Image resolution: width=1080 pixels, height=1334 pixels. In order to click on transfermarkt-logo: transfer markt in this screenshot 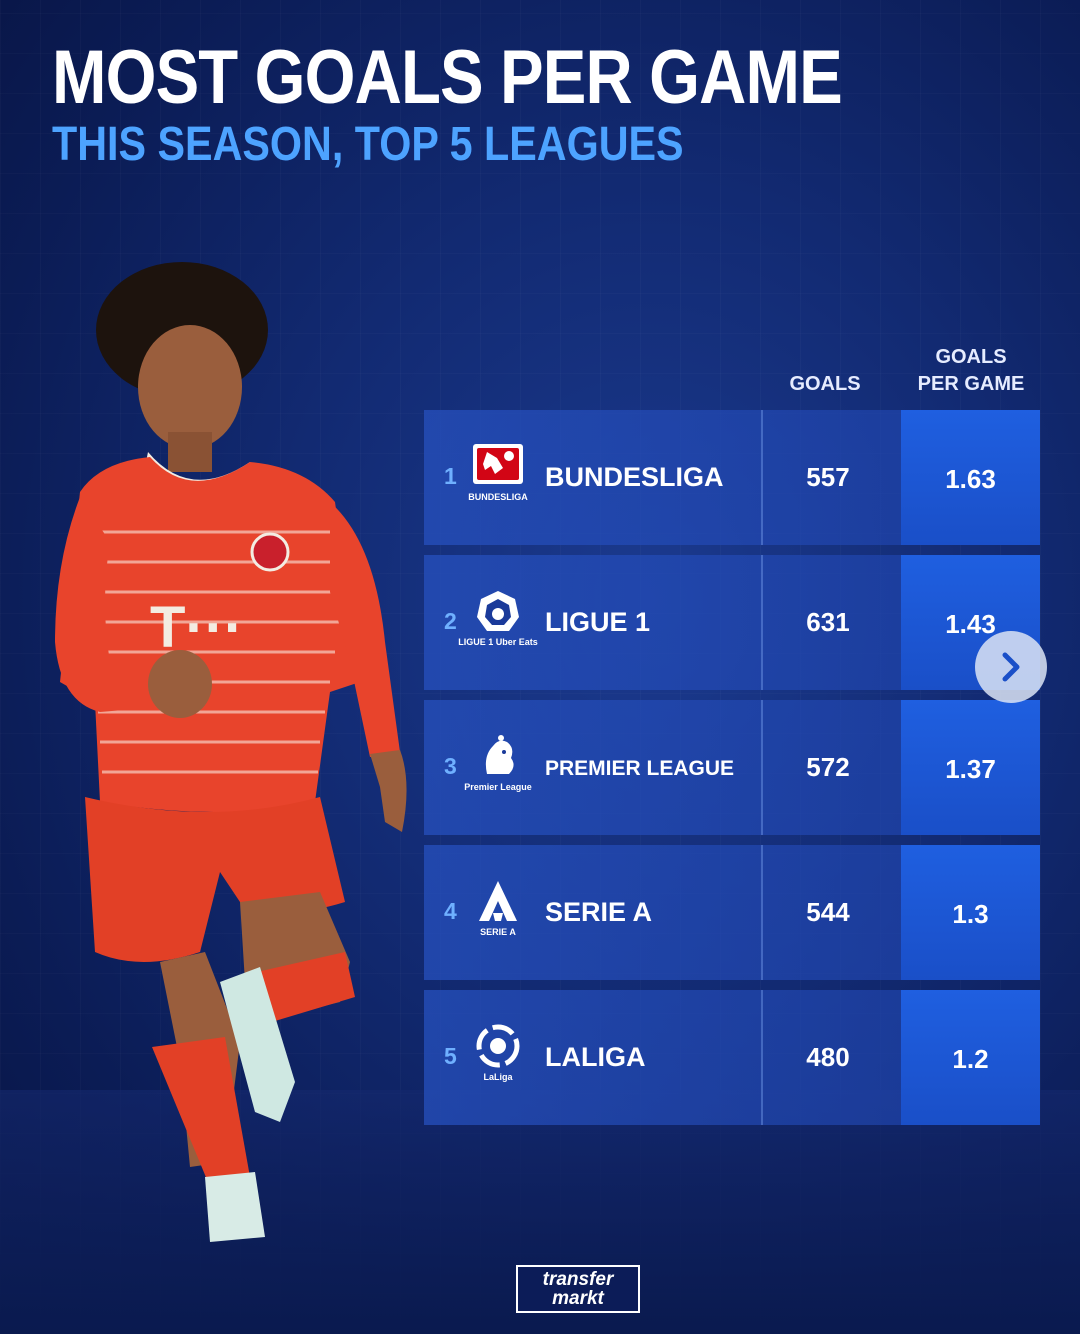, I will do `click(578, 1289)`.